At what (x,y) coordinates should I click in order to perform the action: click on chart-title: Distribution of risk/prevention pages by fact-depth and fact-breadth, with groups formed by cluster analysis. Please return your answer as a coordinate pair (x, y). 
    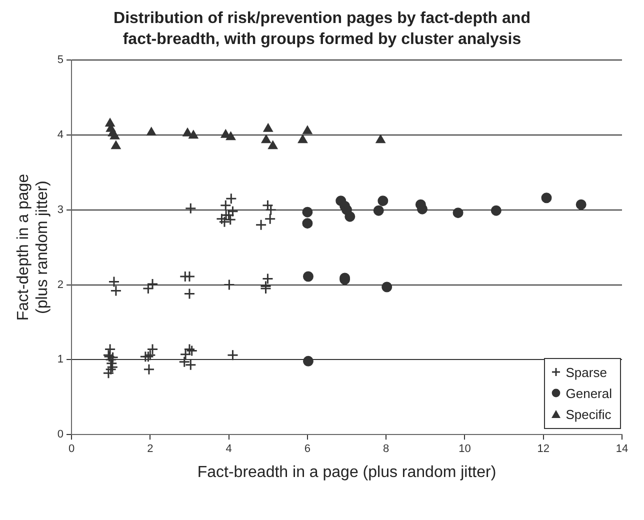
    Looking at the image, I should click on (322, 29).